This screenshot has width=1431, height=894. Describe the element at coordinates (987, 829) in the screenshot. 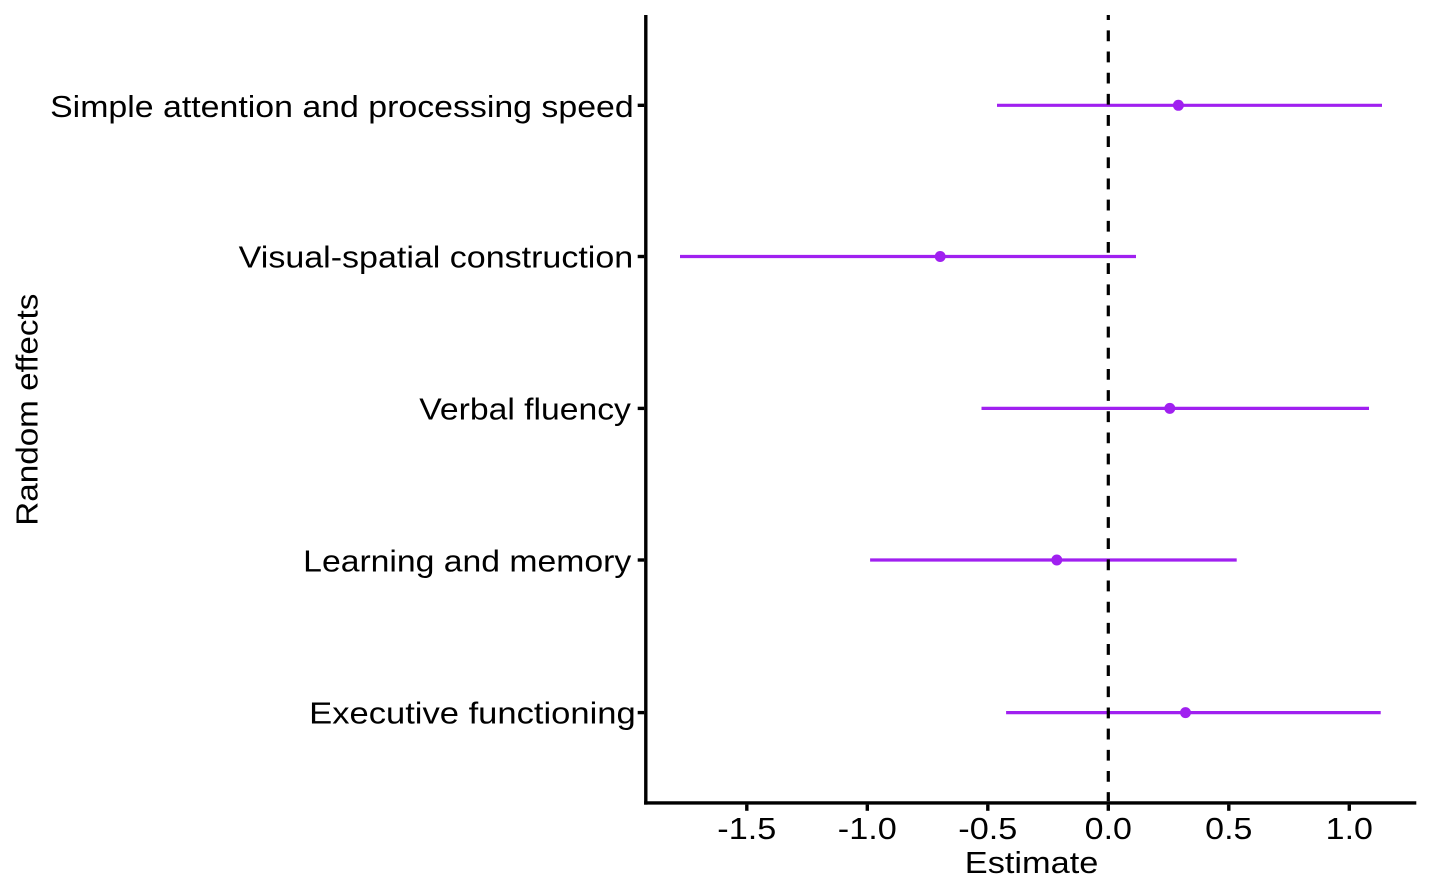

I see `svg-text: -0.5` at that location.